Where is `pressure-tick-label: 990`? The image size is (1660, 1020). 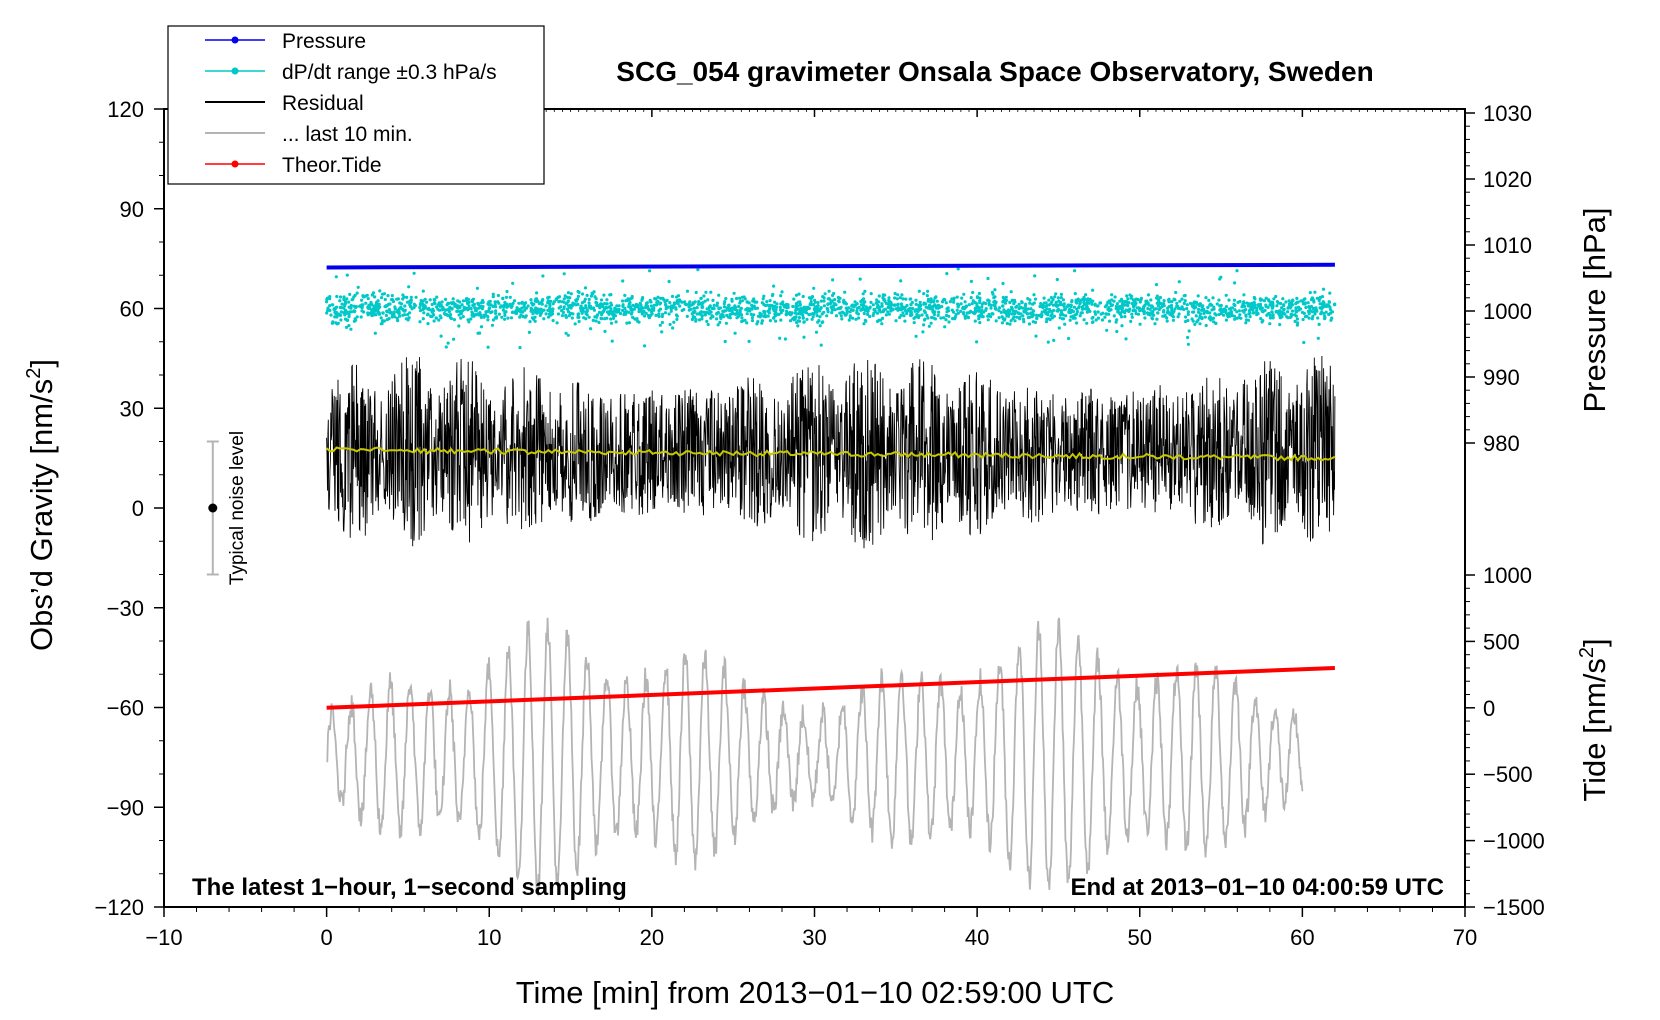 pressure-tick-label: 990 is located at coordinates (1501, 377).